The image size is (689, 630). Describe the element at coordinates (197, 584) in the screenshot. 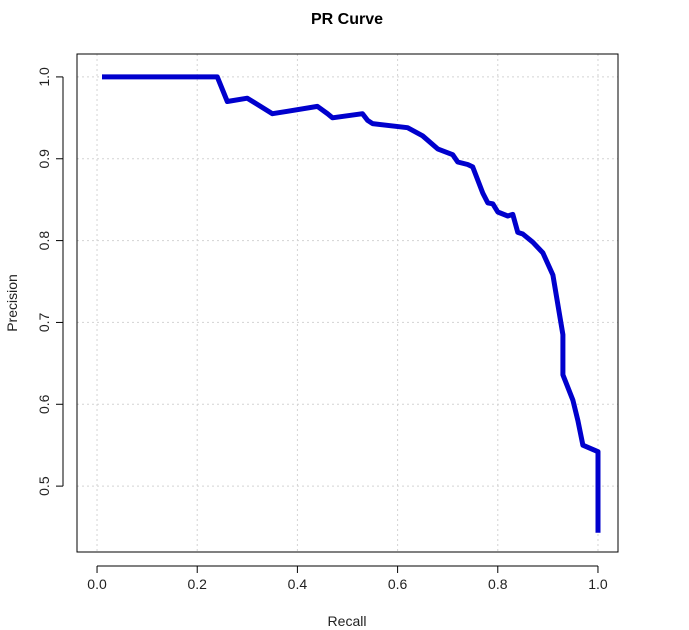

I see `x-tick-label: 0.2` at that location.